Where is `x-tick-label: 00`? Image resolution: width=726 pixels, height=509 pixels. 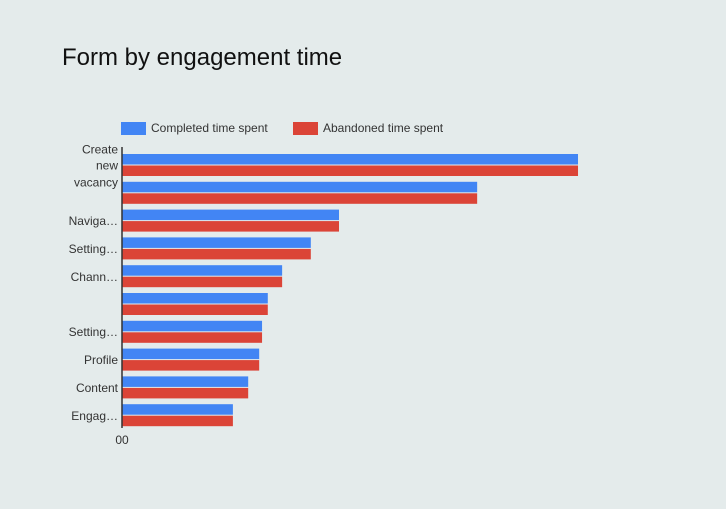
x-tick-label: 00 is located at coordinates (122, 440).